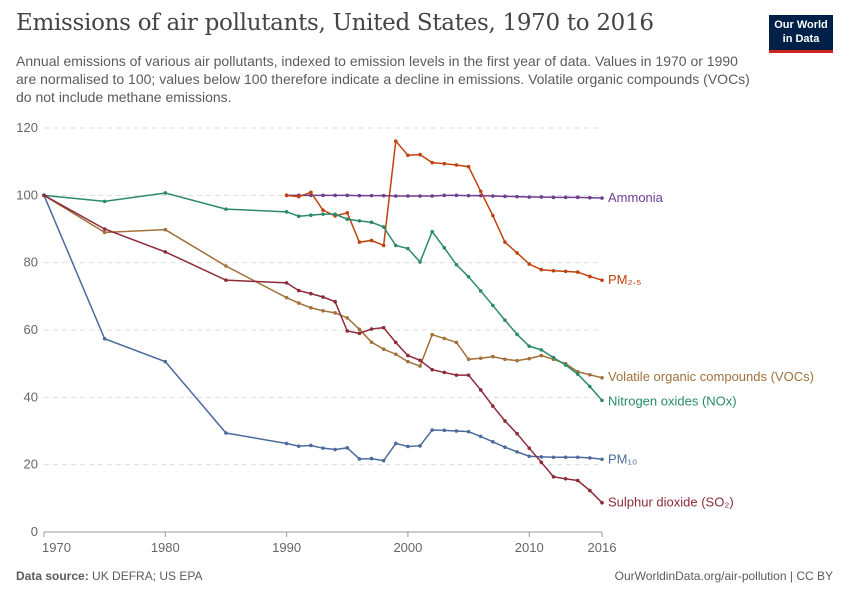  What do you see at coordinates (27, 127) in the screenshot?
I see `y-tick-label: 120` at bounding box center [27, 127].